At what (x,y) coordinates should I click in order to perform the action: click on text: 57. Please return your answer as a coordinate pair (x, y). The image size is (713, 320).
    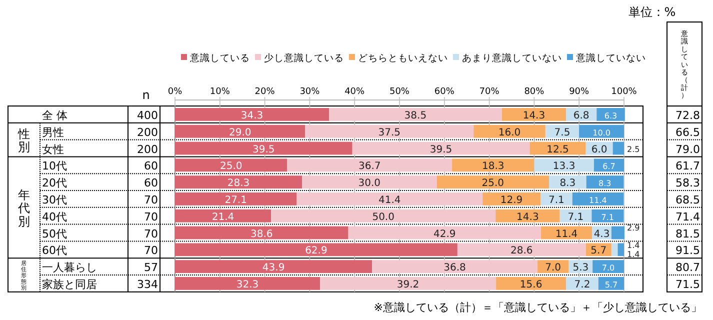
    Looking at the image, I should click on (151, 267).